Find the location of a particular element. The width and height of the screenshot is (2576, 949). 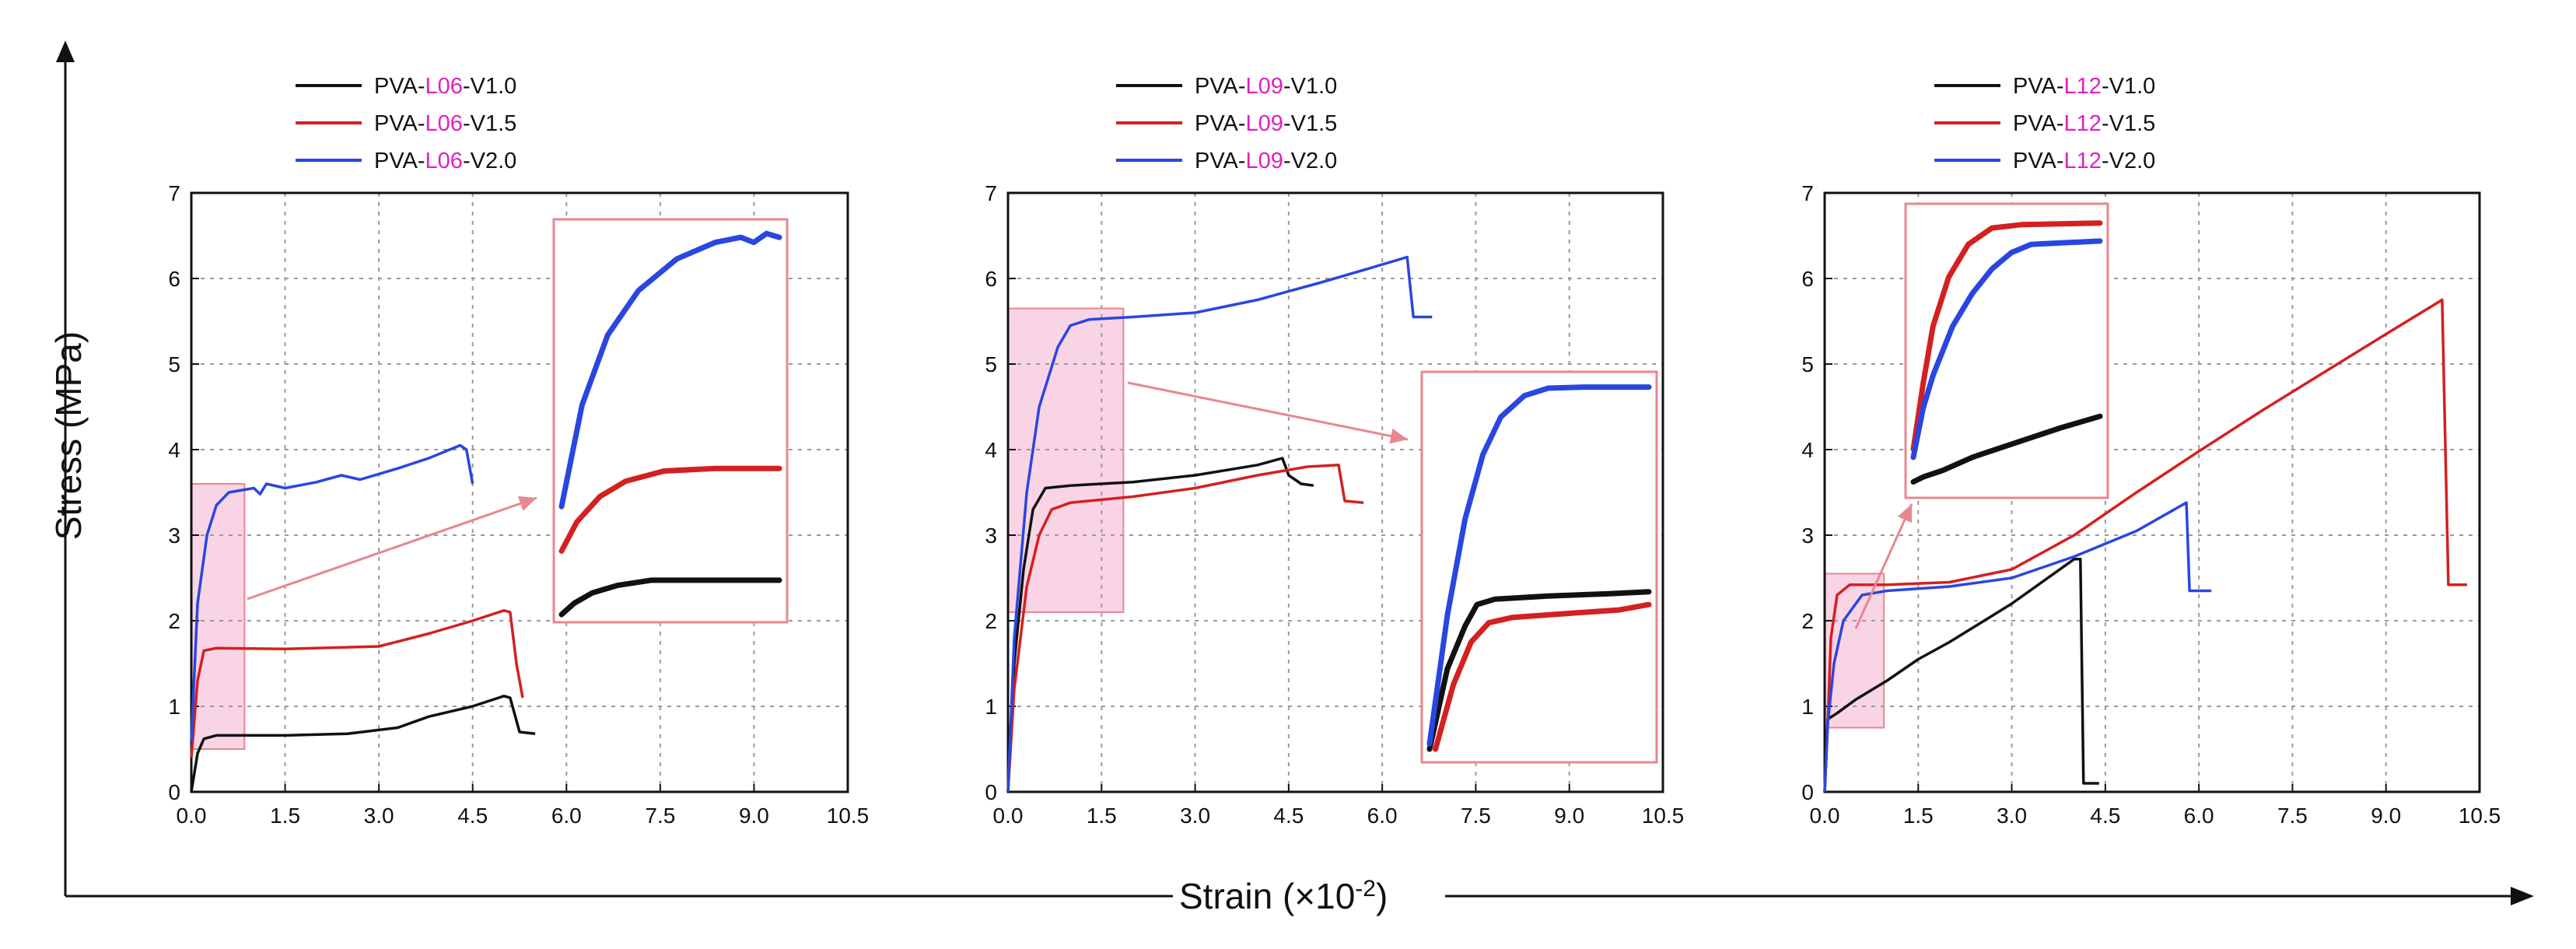

legend-label: PVA-L09-V2.0 is located at coordinates (1266, 161).